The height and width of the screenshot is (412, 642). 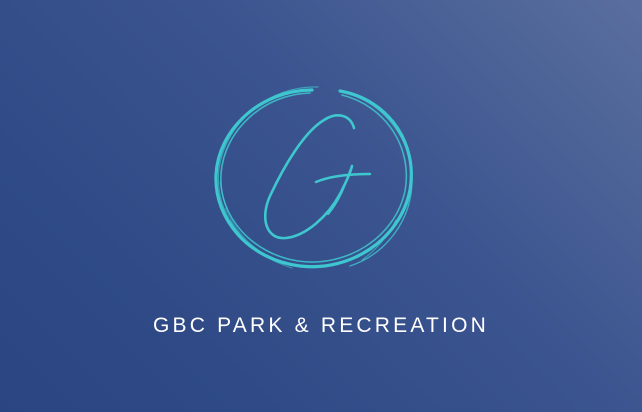 I want to click on brush-circle-g-logo-icon, so click(x=313, y=177).